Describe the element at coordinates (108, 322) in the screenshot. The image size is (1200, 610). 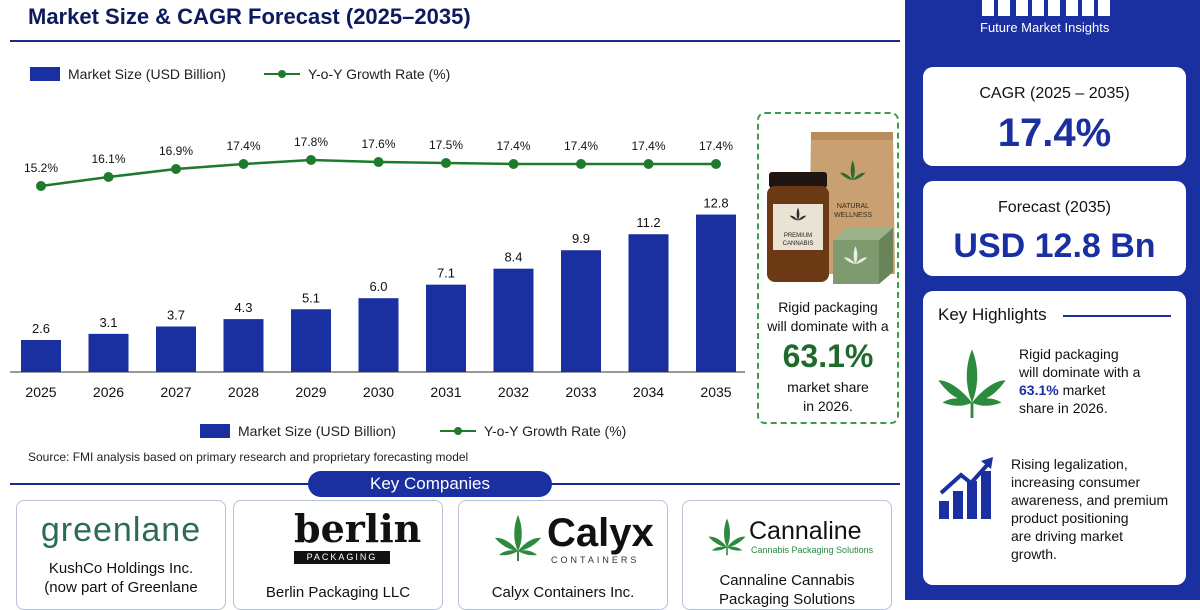
I see `bar-value-label: 3.1` at that location.